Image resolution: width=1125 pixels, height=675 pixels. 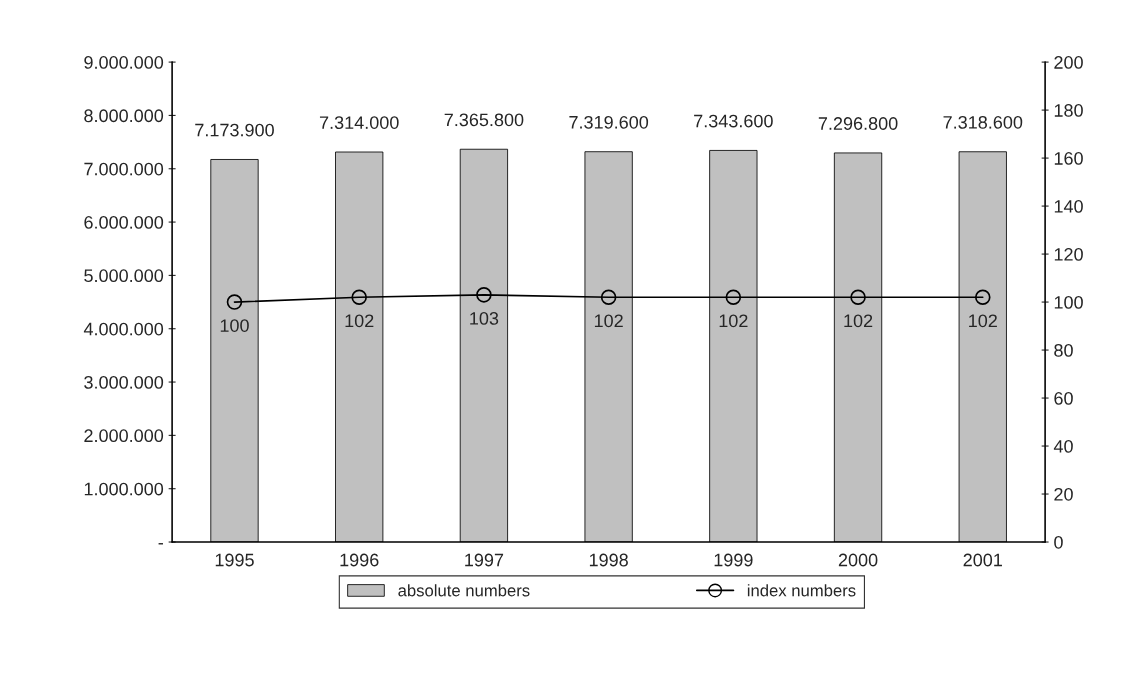 I want to click on data-label: 7.318.600, so click(x=983, y=122).